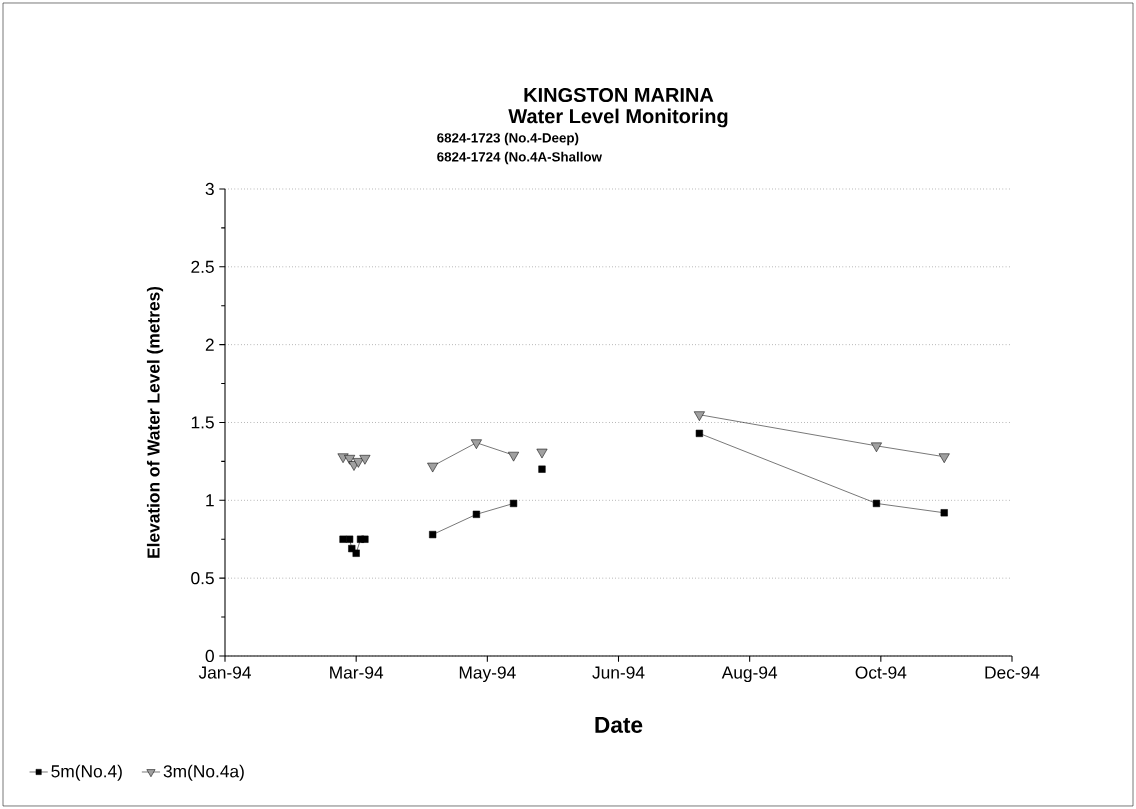 The height and width of the screenshot is (809, 1136). Describe the element at coordinates (155, 422) in the screenshot. I see `y-axis-title: Elevation of Water Level (metres)` at that location.